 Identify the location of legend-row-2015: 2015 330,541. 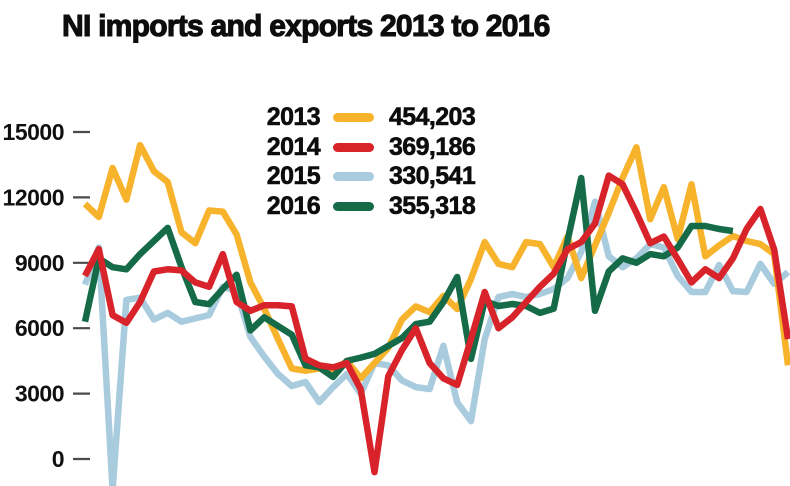
(370, 177).